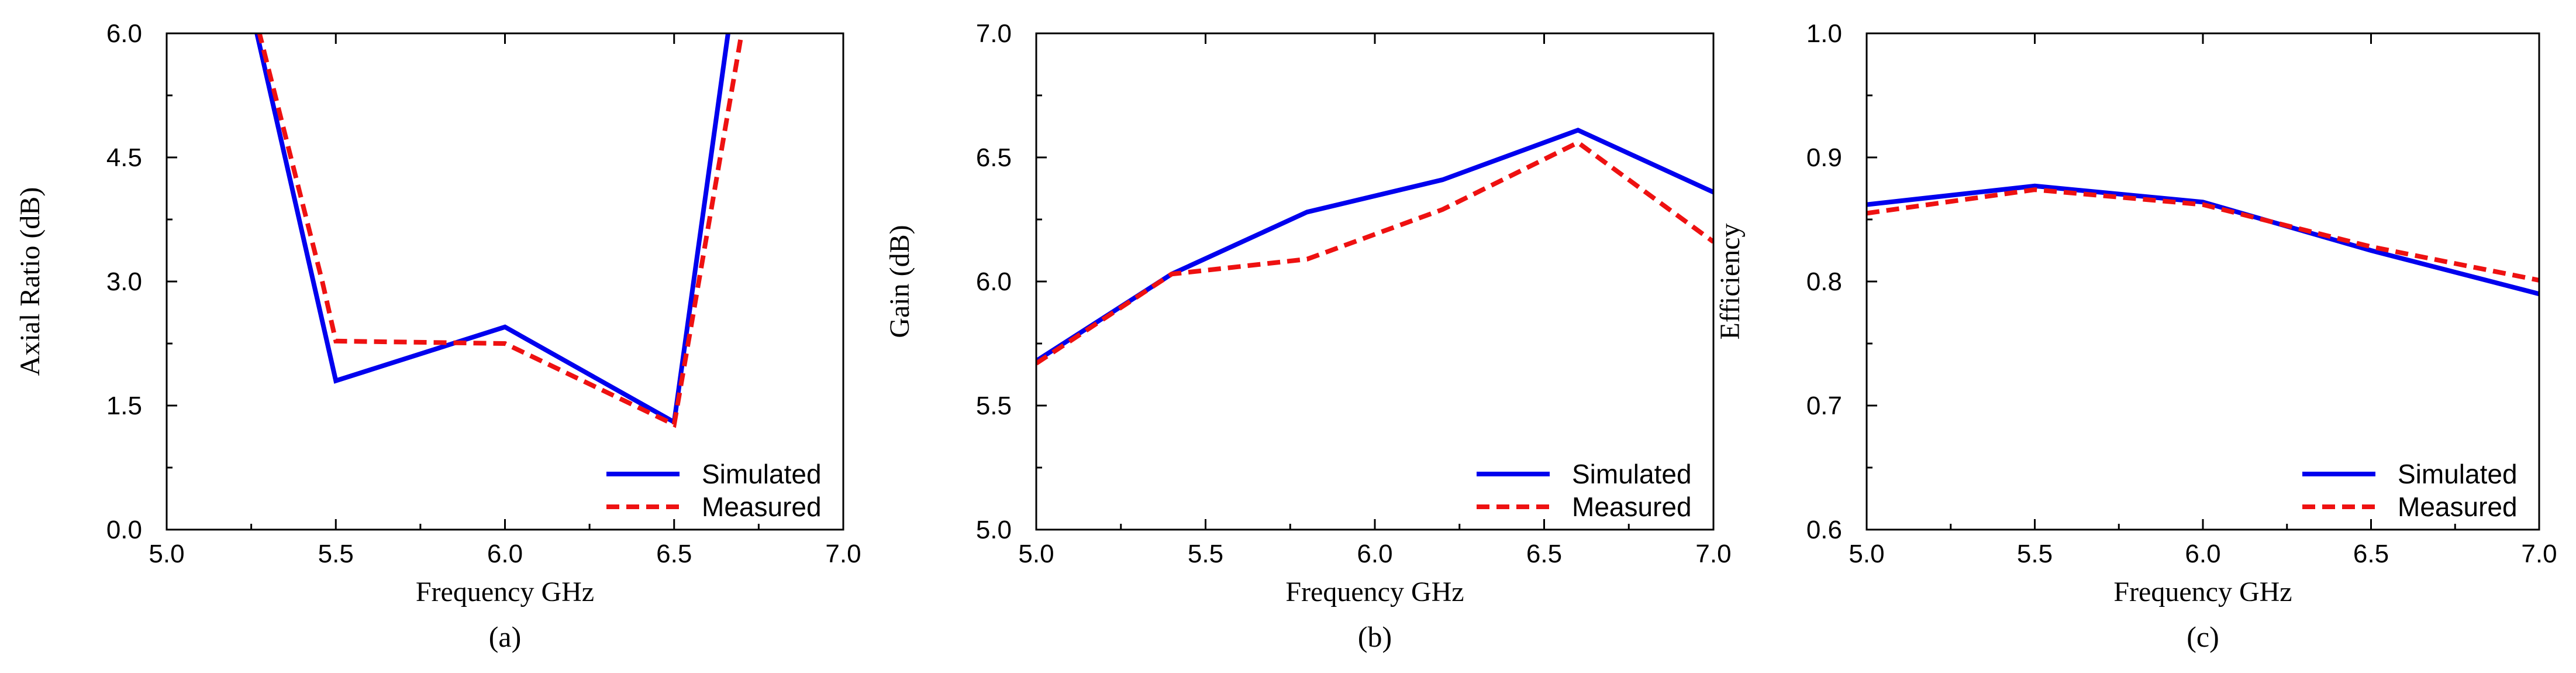 The width and height of the screenshot is (2576, 673). What do you see at coordinates (1375, 636) in the screenshot?
I see `panel-label: (b)` at bounding box center [1375, 636].